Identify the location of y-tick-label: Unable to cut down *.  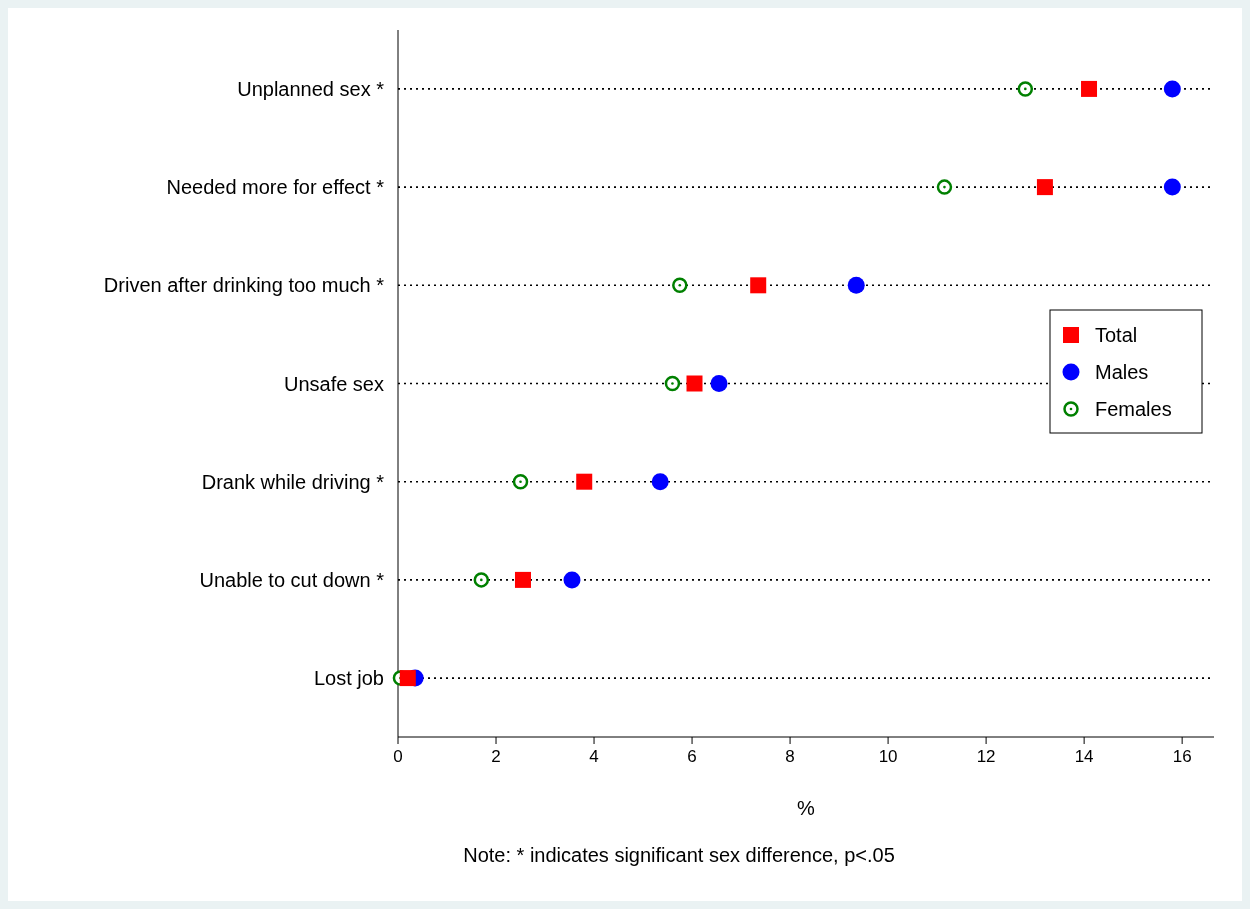
(292, 579).